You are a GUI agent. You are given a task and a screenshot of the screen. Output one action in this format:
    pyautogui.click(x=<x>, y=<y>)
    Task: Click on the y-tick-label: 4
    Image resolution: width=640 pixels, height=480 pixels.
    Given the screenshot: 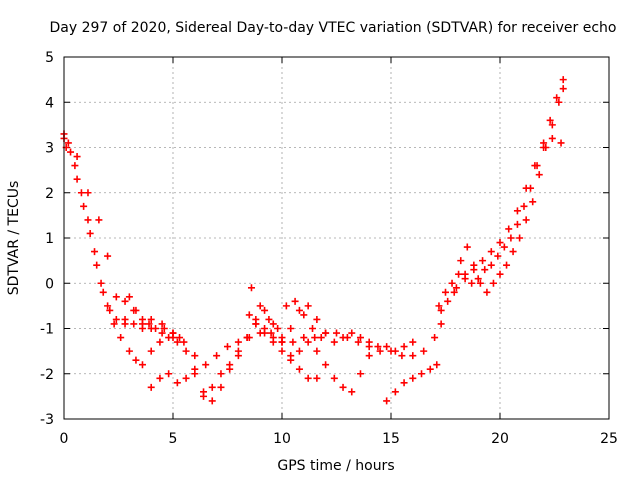 What is the action you would take?
    pyautogui.click(x=49, y=103)
    